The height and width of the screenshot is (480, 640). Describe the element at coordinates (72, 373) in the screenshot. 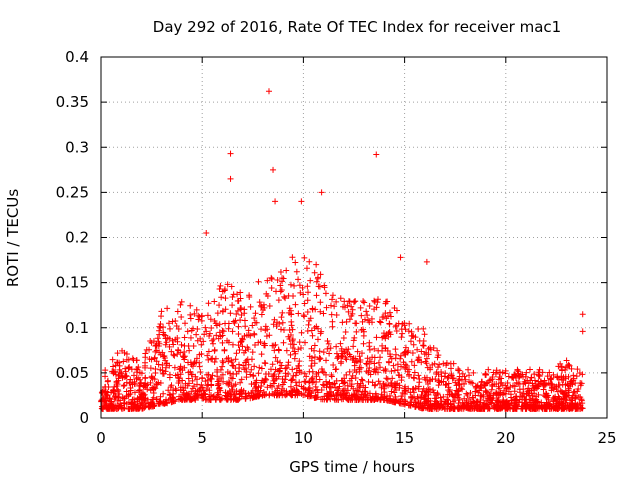

I see `y-tick-label: 0.05` at that location.